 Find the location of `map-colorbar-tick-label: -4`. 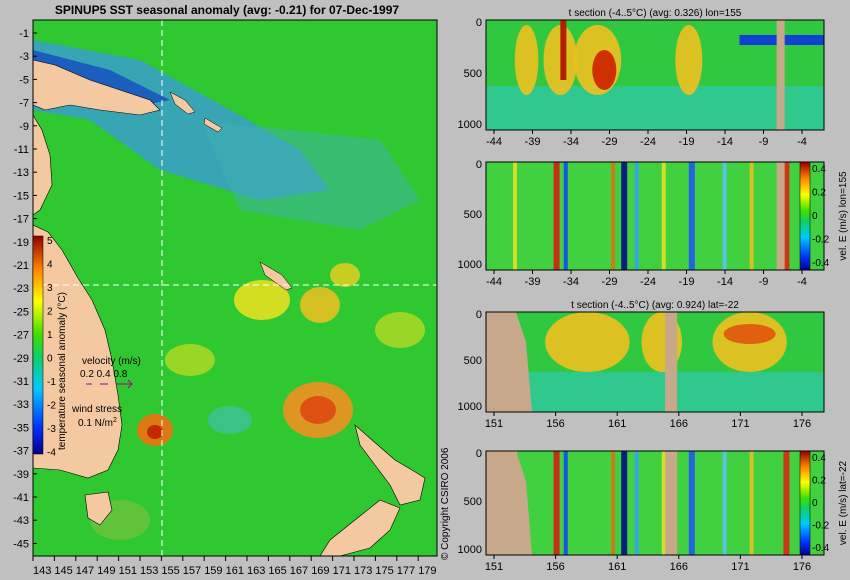

map-colorbar-tick-label: -4 is located at coordinates (51, 453).